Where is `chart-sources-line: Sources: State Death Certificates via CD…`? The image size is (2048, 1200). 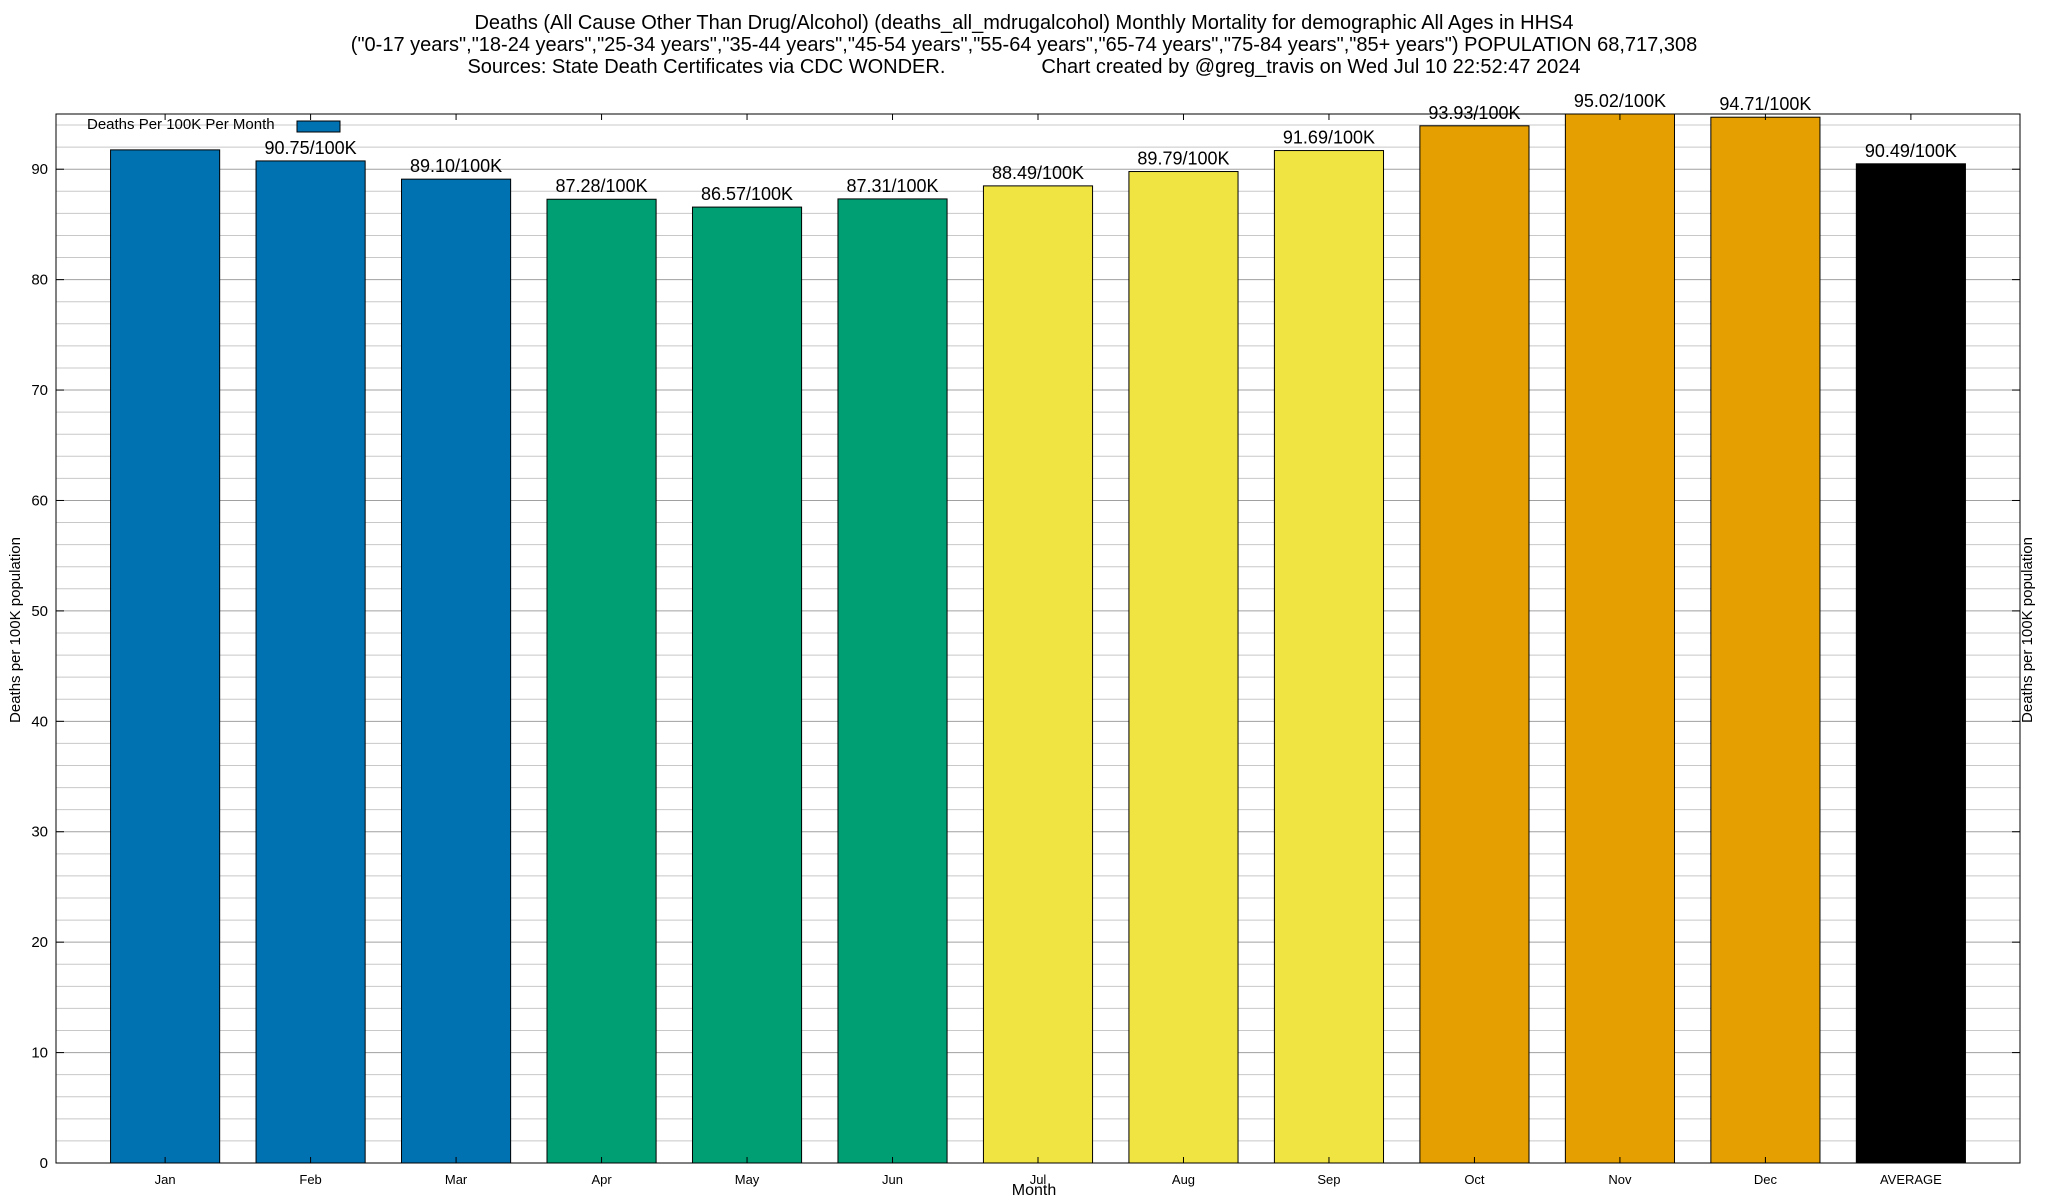 chart-sources-line: Sources: State Death Certificates via CD… is located at coordinates (1024, 67).